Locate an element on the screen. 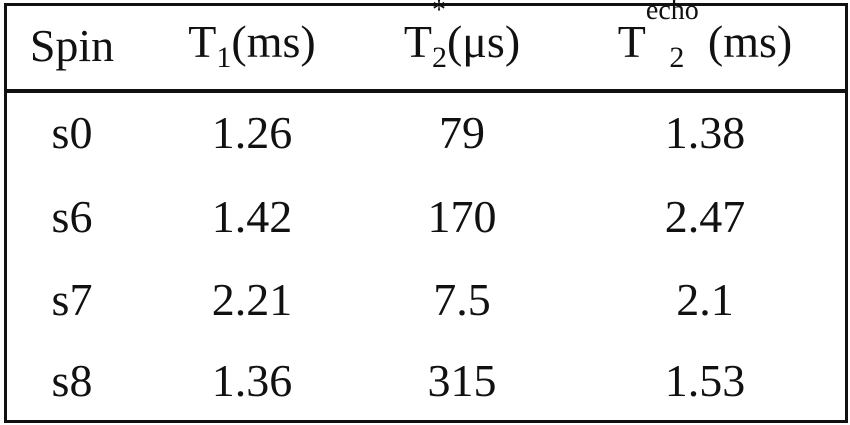  table-cell: 315 is located at coordinates (462, 380).